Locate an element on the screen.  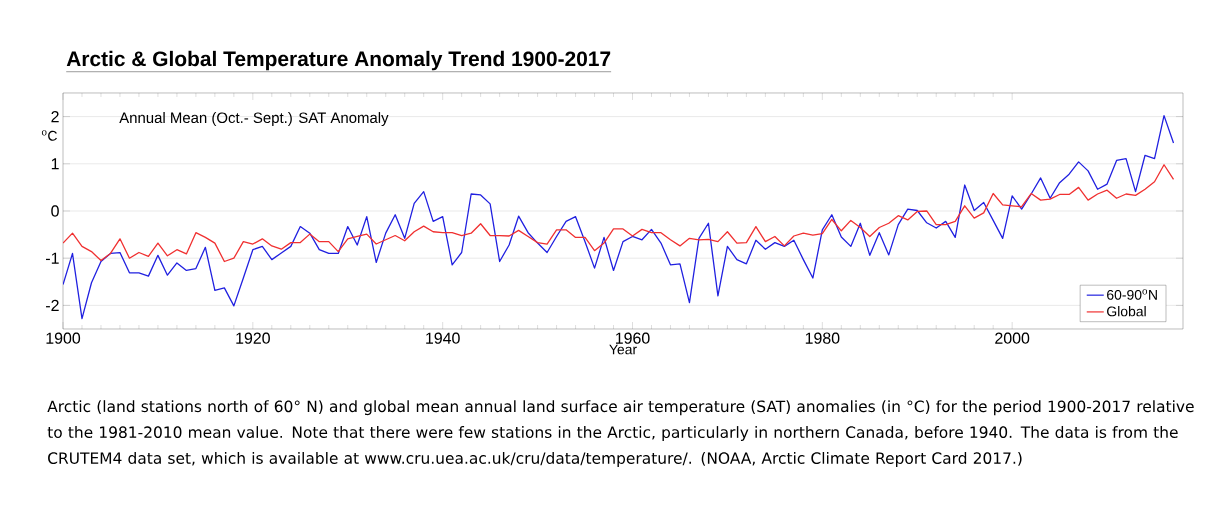
x-tick-label: 1920 is located at coordinates (253, 338).